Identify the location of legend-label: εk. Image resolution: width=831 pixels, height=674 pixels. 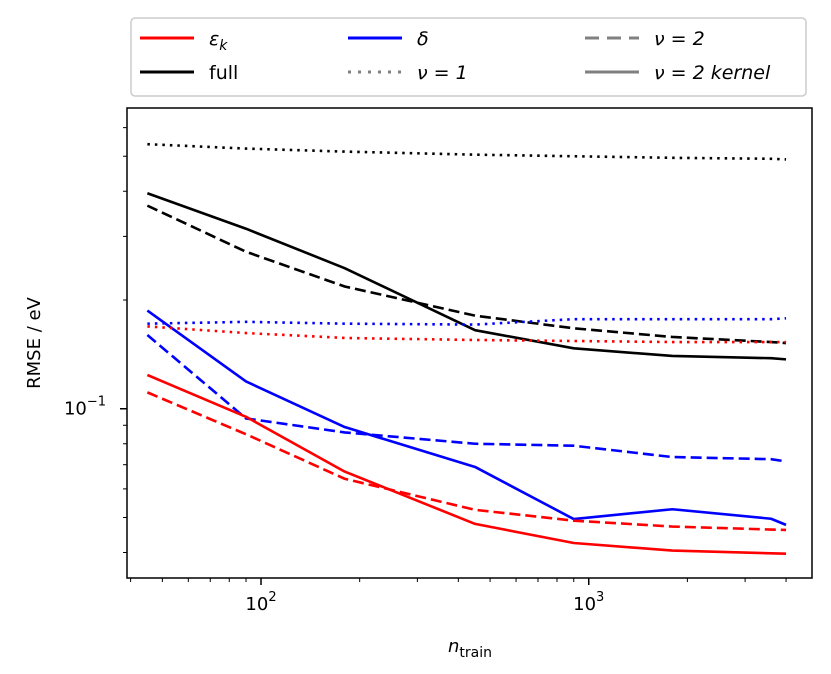
(218, 41).